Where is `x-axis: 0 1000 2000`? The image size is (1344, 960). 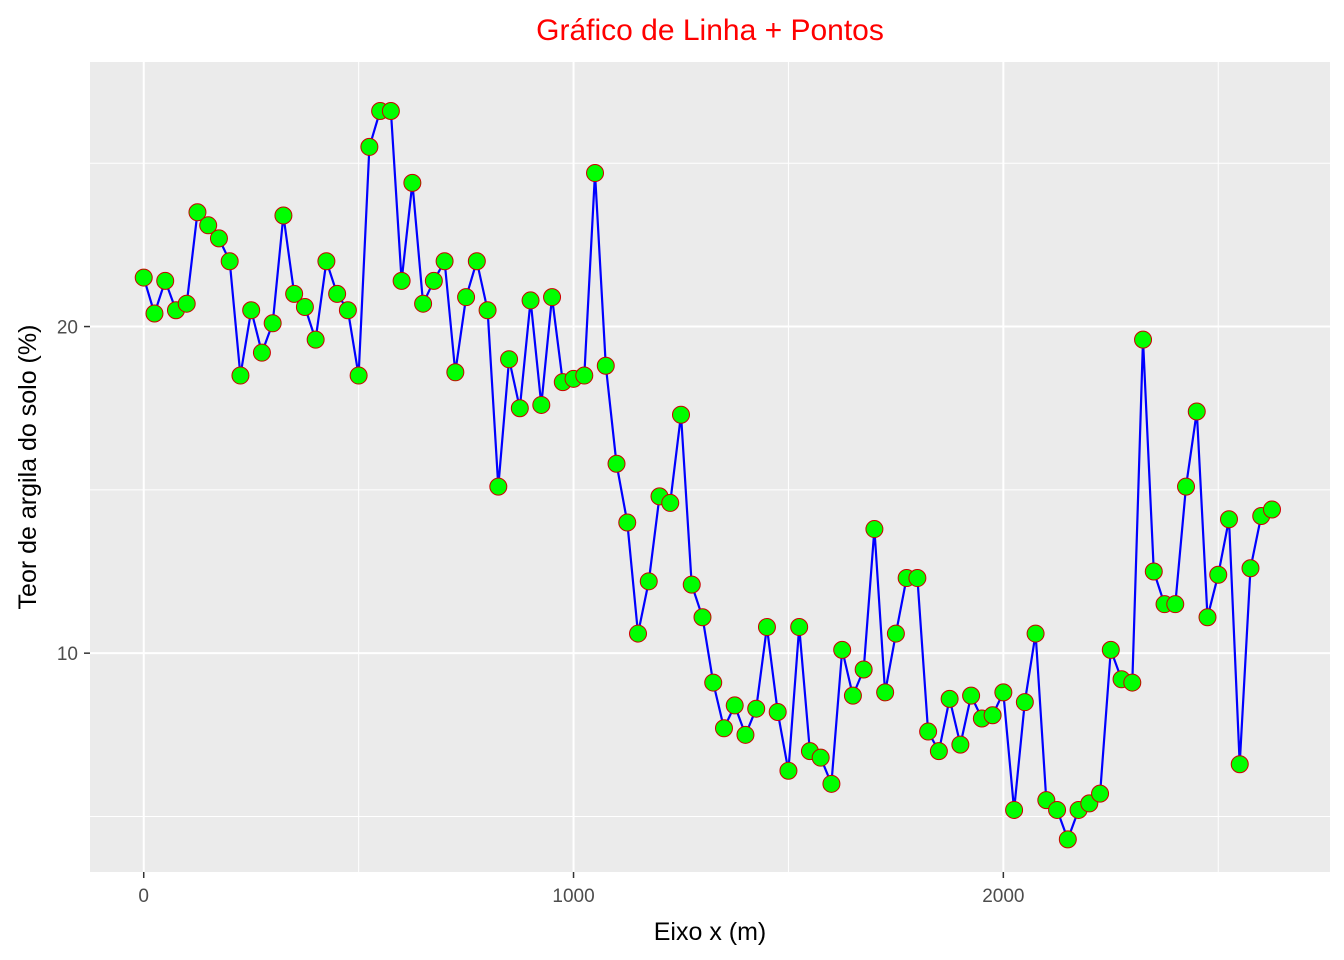 x-axis: 0 1000 2000 is located at coordinates (581, 889).